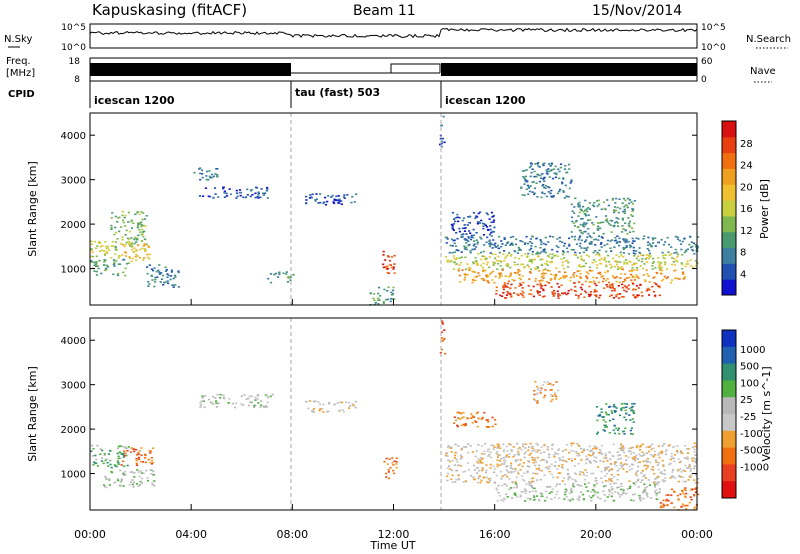 Image resolution: width=800 pixels, height=554 pixels. Describe the element at coordinates (746, 187) in the screenshot. I see `power-colorbar-tick: 20` at that location.